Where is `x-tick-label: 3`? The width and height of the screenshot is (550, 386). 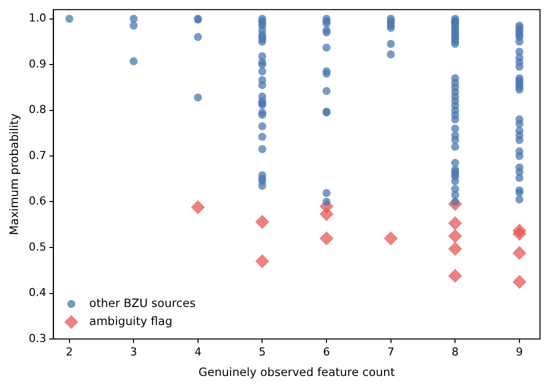 x-tick-label: 3 is located at coordinates (134, 351).